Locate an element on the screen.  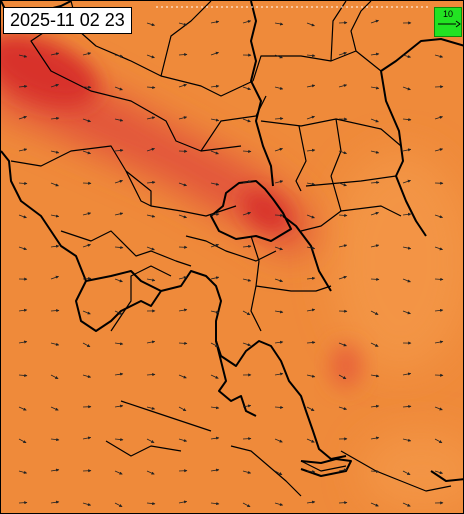
field-plume-core-center is located at coordinates (266, 211).